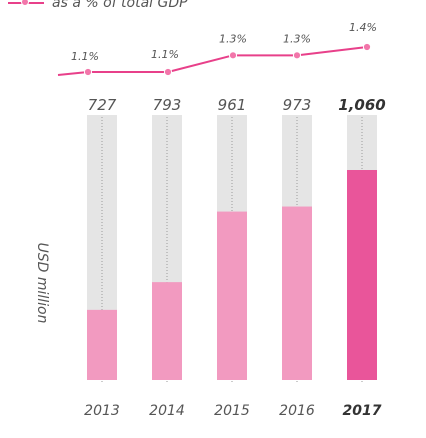 The width and height of the screenshot is (426, 438). What do you see at coordinates (167, 411) in the screenshot?
I see `x-tick-label-2014: 2014` at bounding box center [167, 411].